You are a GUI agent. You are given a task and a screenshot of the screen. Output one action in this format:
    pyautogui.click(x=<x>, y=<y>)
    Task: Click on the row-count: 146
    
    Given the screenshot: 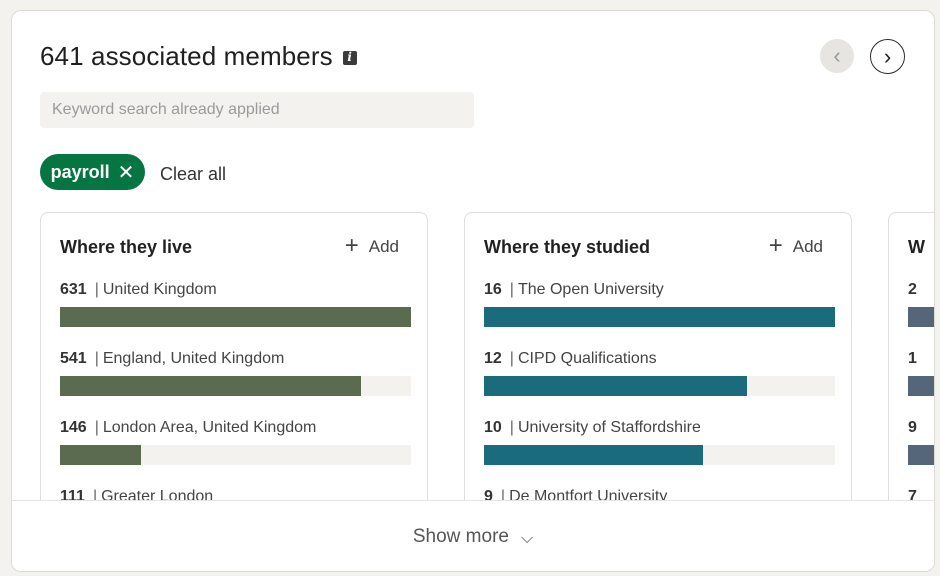 What is the action you would take?
    pyautogui.click(x=73, y=427)
    